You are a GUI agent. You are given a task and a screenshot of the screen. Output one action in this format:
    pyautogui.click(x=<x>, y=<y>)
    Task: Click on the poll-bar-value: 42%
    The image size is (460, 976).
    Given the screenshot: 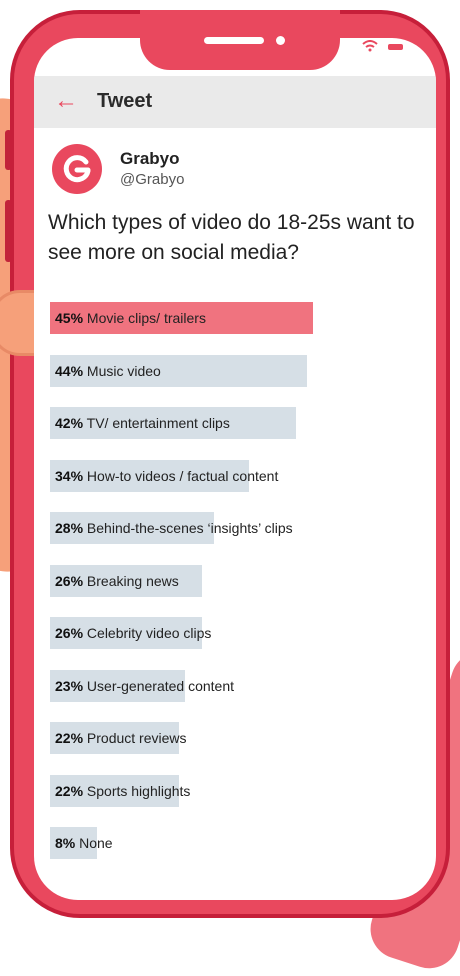 What is the action you would take?
    pyautogui.click(x=69, y=423)
    